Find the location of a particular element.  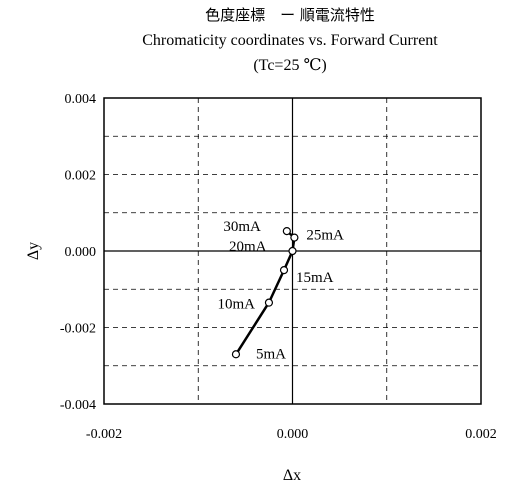

y-tick-label: 0.002 is located at coordinates (81, 176).